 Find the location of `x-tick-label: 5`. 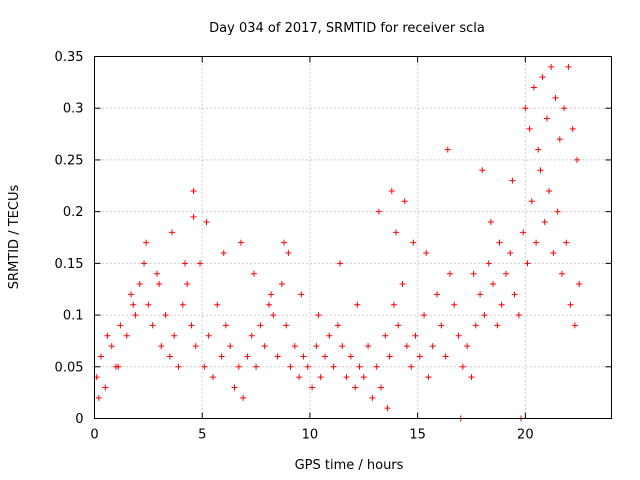

x-tick-label: 5 is located at coordinates (202, 435).